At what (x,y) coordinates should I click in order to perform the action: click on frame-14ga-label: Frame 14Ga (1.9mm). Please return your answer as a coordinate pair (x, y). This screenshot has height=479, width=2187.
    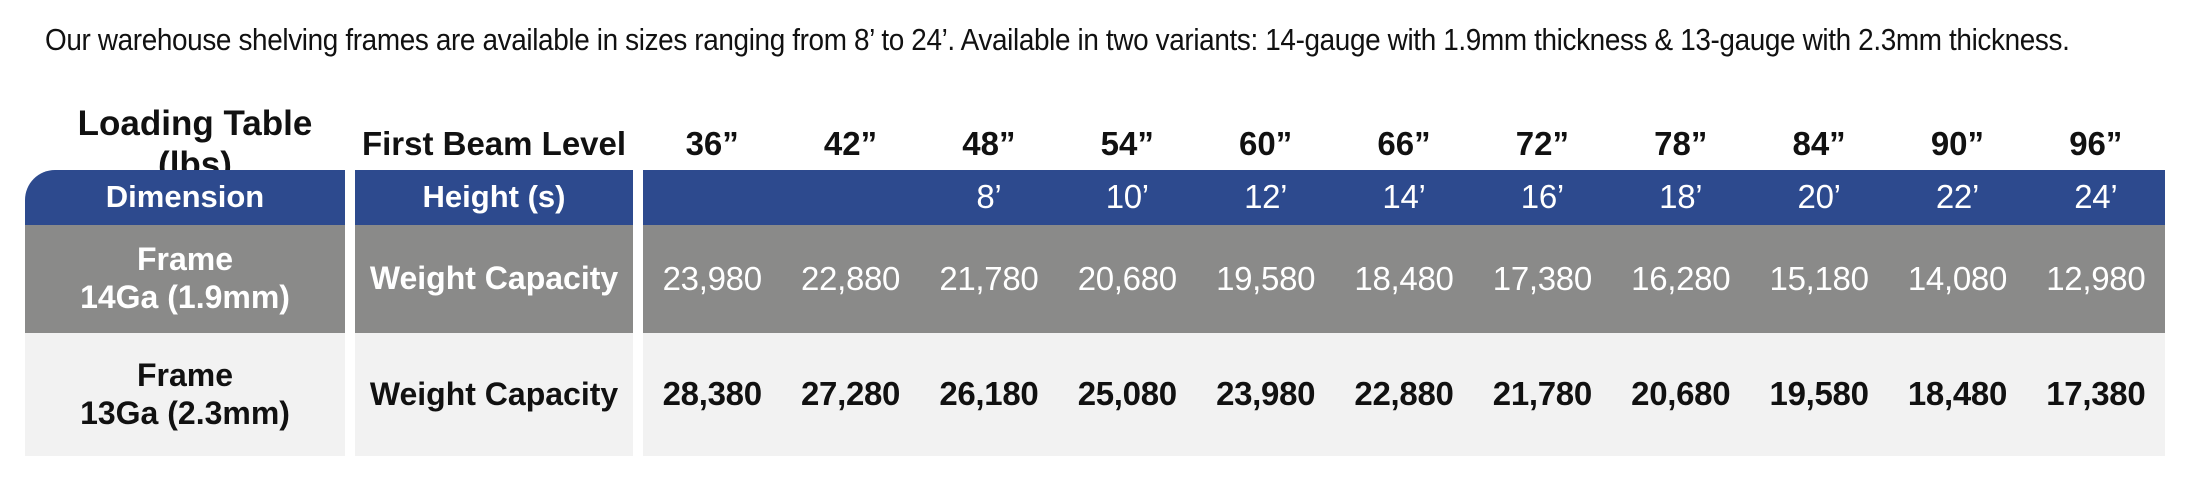
    Looking at the image, I should click on (185, 279).